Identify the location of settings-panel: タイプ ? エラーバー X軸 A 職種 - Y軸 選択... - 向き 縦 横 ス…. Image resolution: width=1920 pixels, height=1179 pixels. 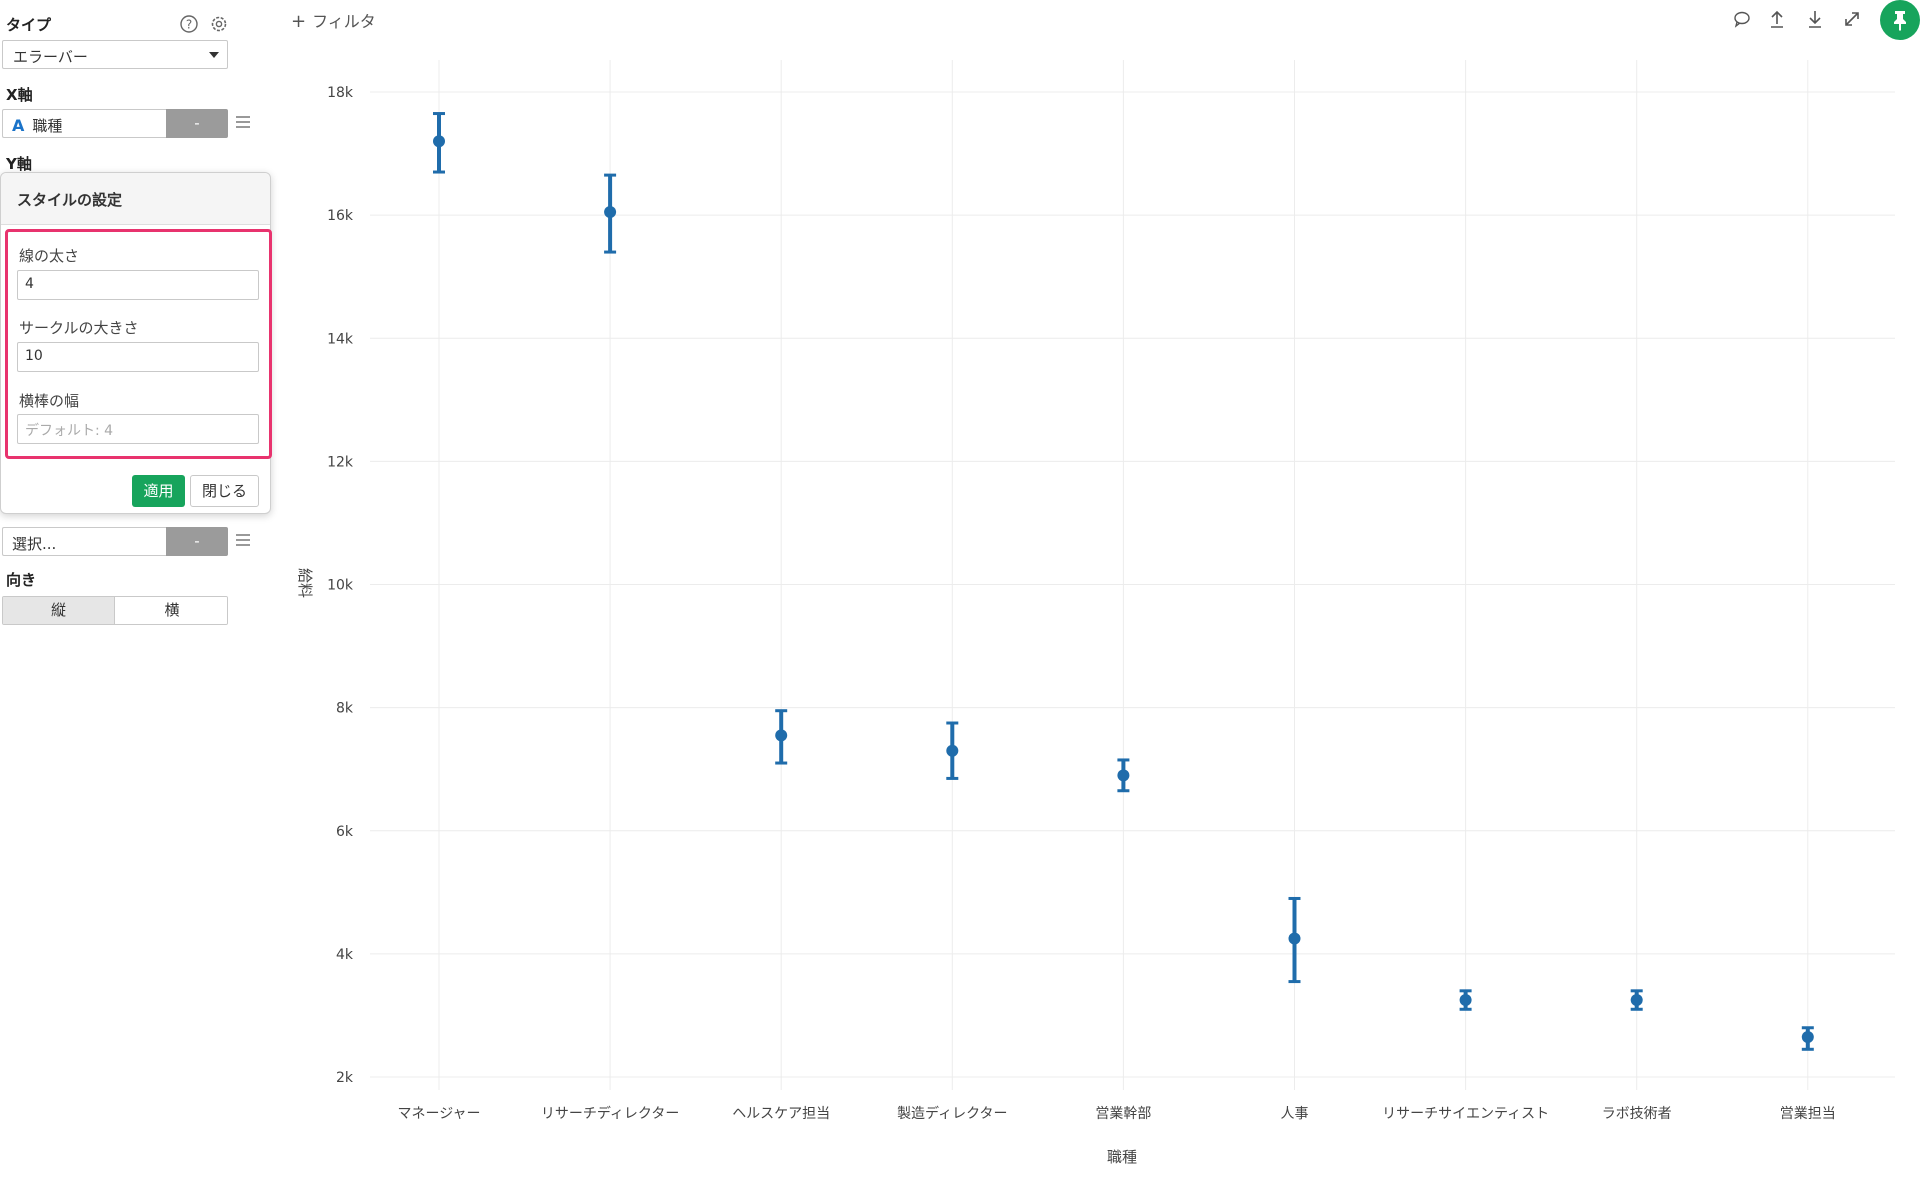
(140, 589).